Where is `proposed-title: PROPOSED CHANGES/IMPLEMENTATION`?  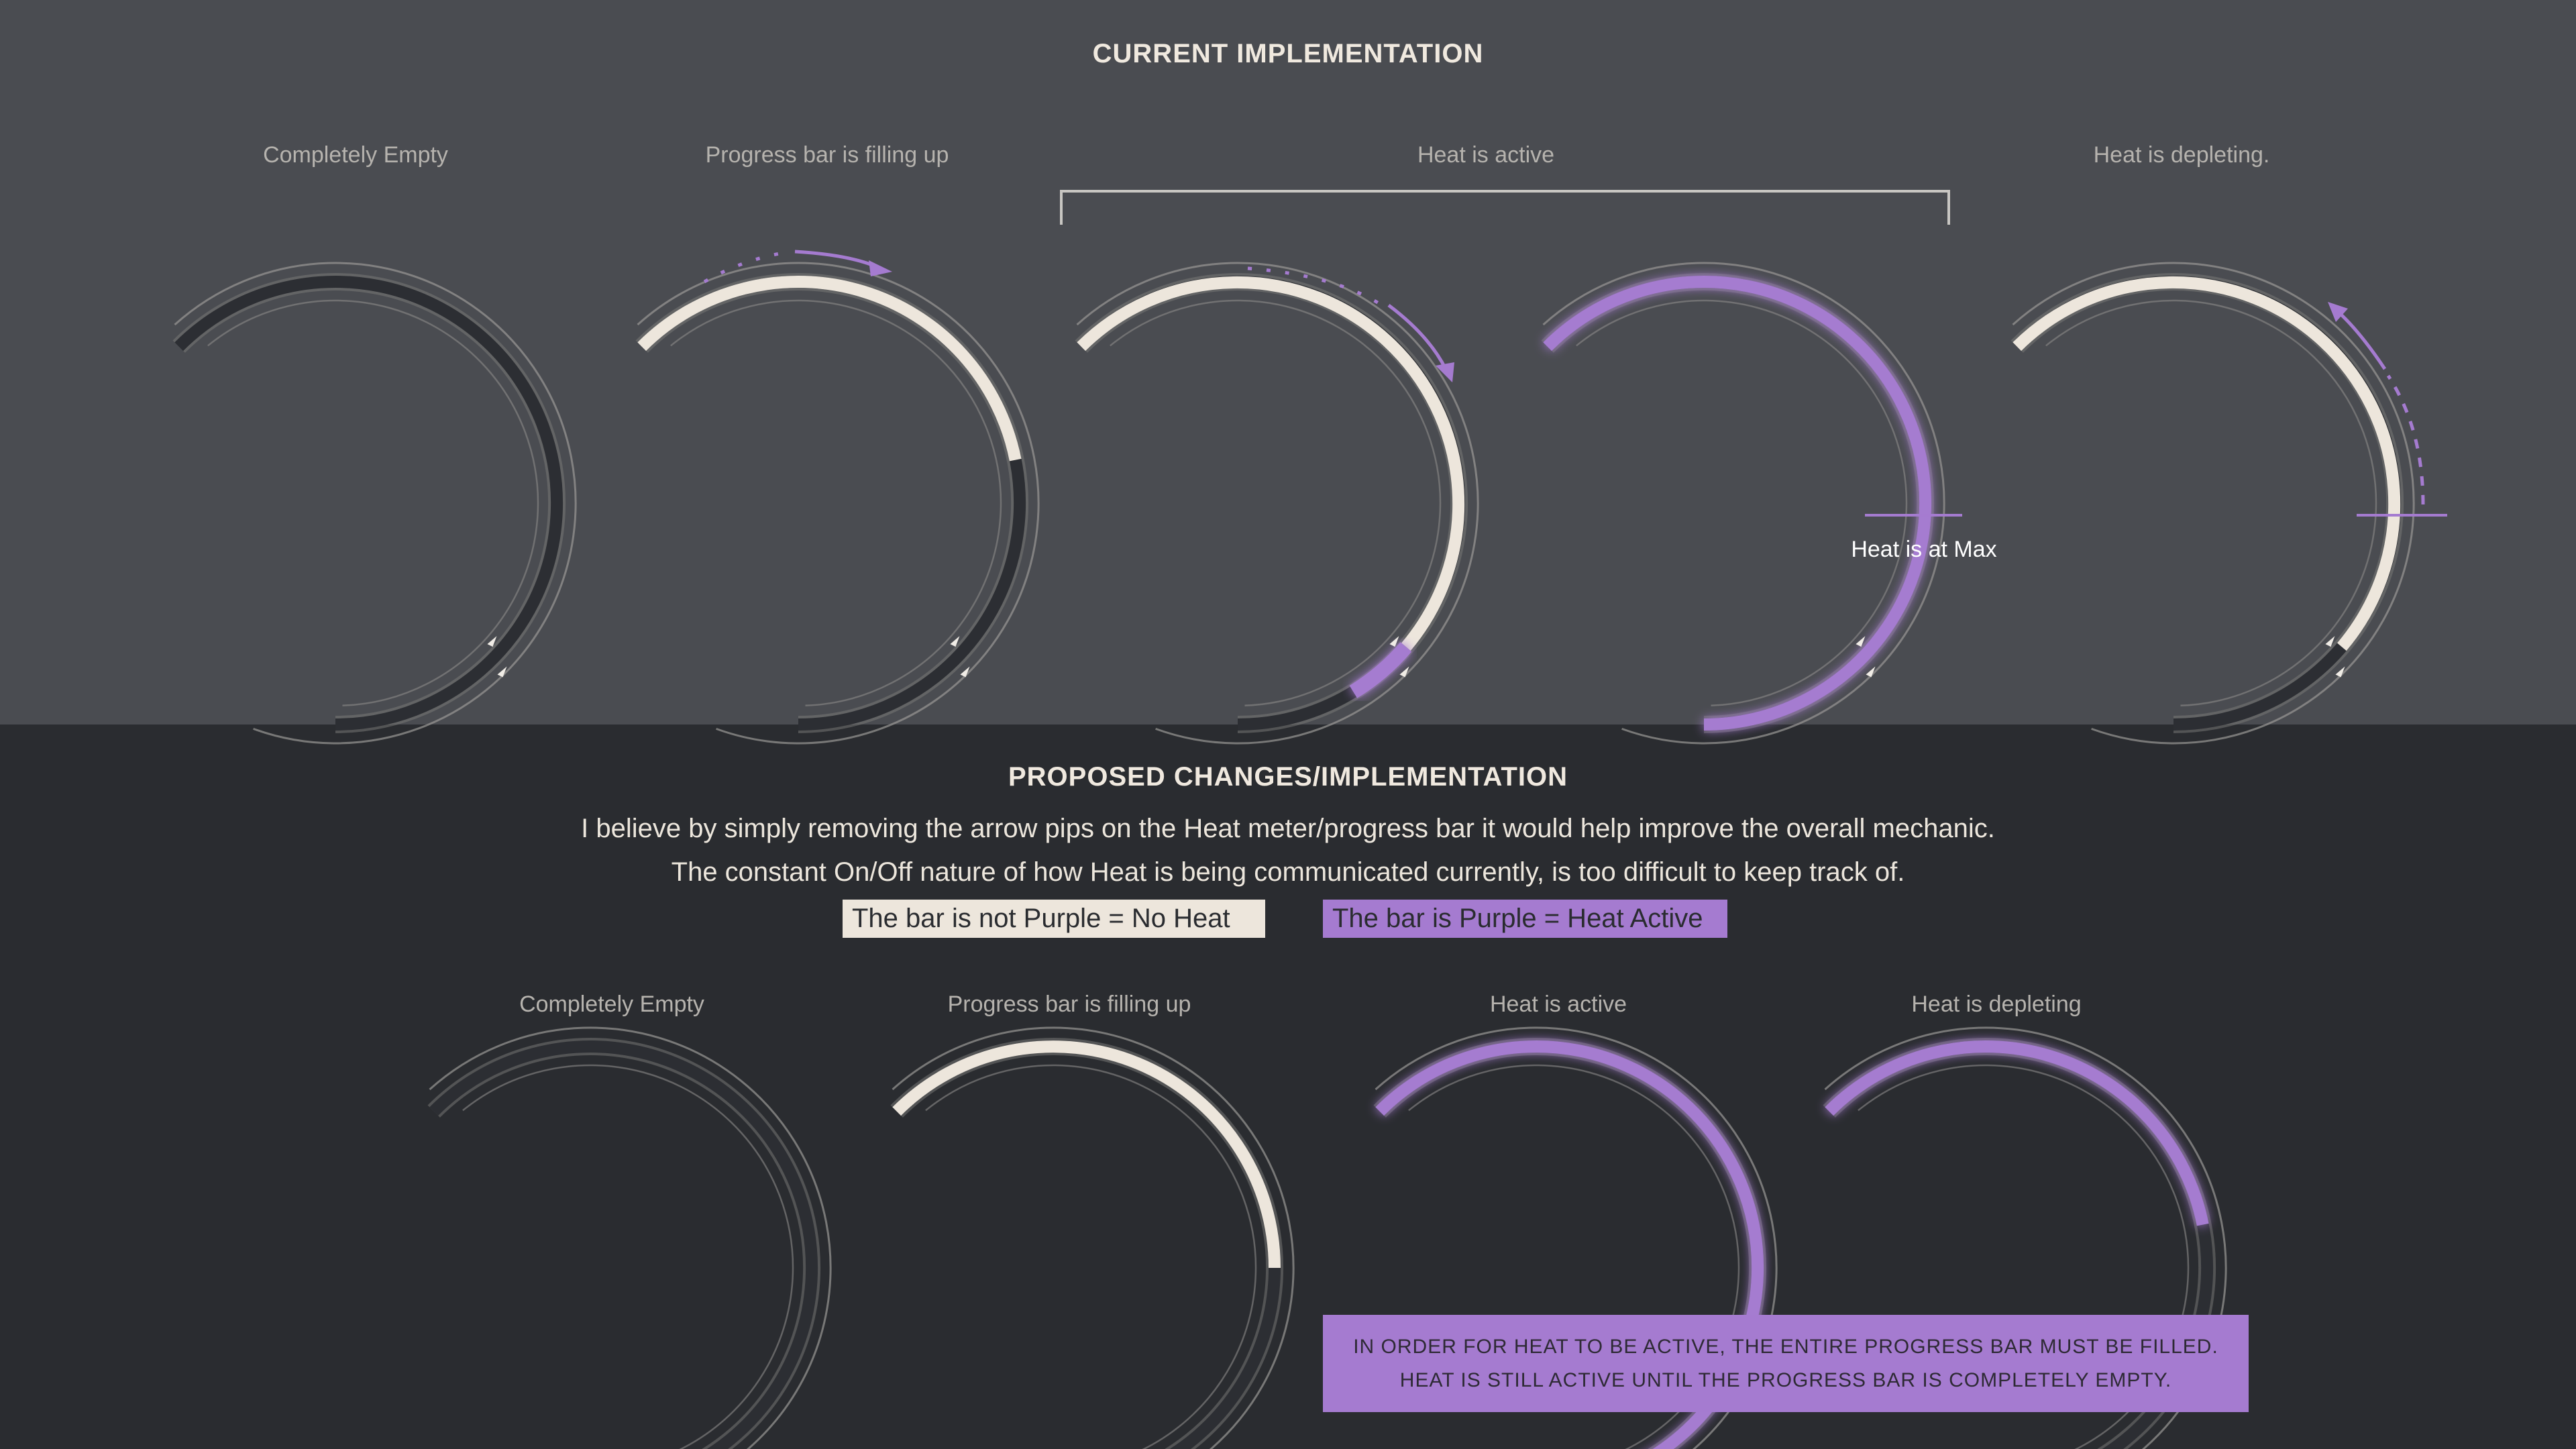
proposed-title: PROPOSED CHANGES/IMPLEMENTATION is located at coordinates (1288, 777).